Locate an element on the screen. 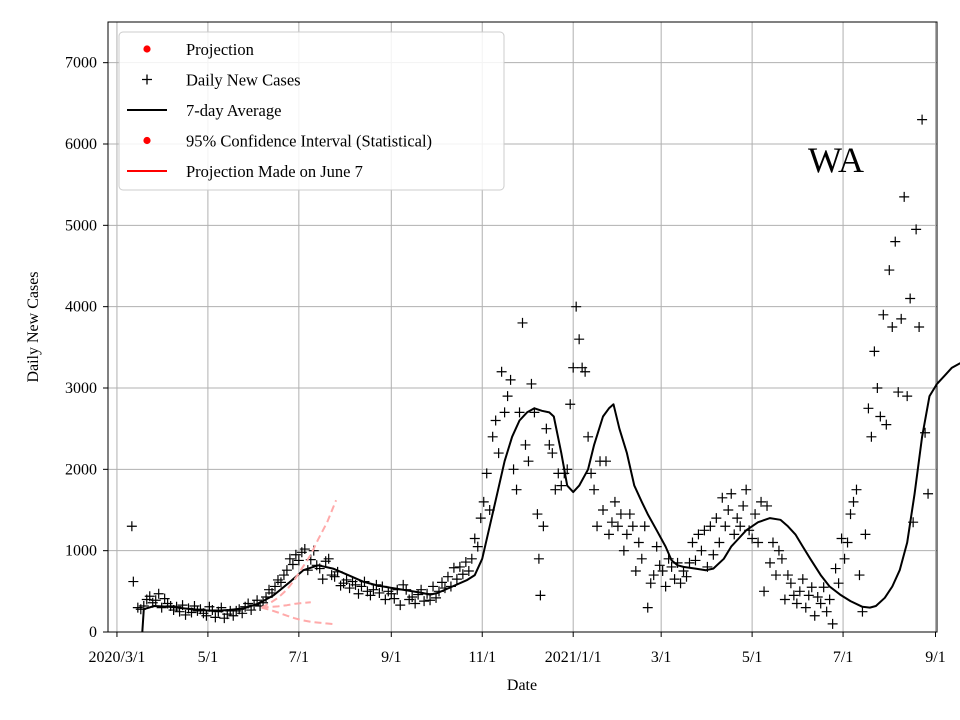 This screenshot has width=960, height=720. x-tick-label: 3/1 is located at coordinates (661, 657).